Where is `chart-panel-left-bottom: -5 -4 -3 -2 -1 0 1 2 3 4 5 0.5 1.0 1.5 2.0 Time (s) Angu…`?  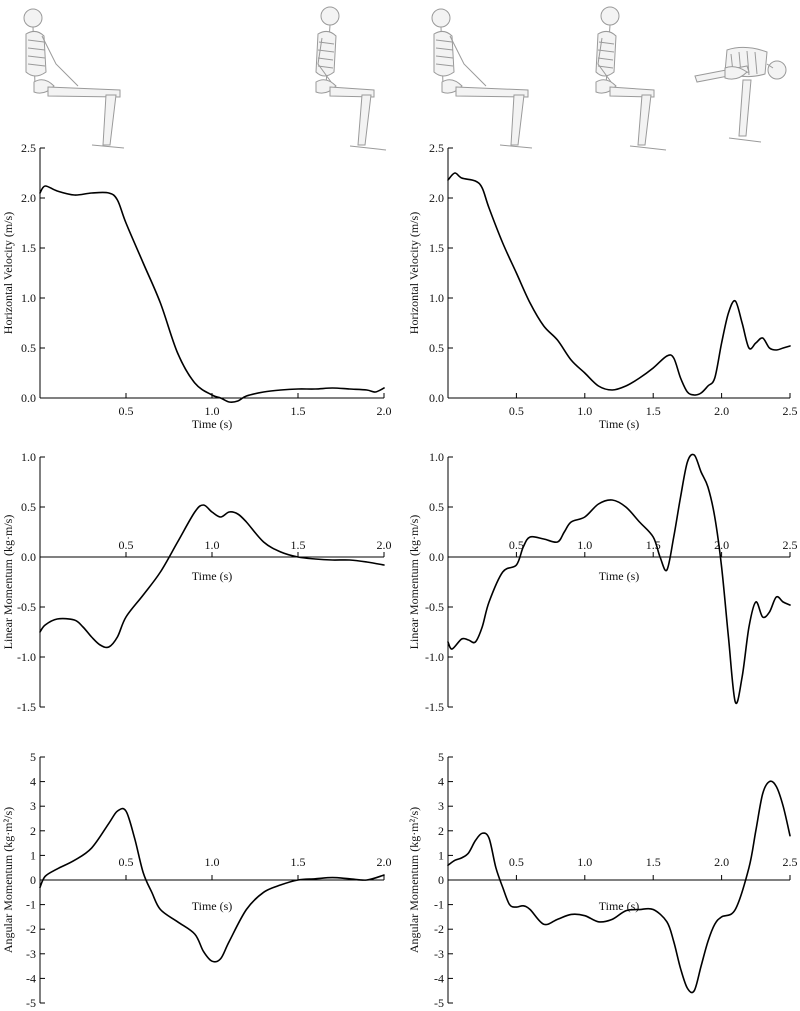 chart-panel-left-bottom: -5 -4 -3 -2 -1 0 1 2 3 4 5 0.5 1.0 1.5 2.0 Time (s) Angu… is located at coordinates (196, 880).